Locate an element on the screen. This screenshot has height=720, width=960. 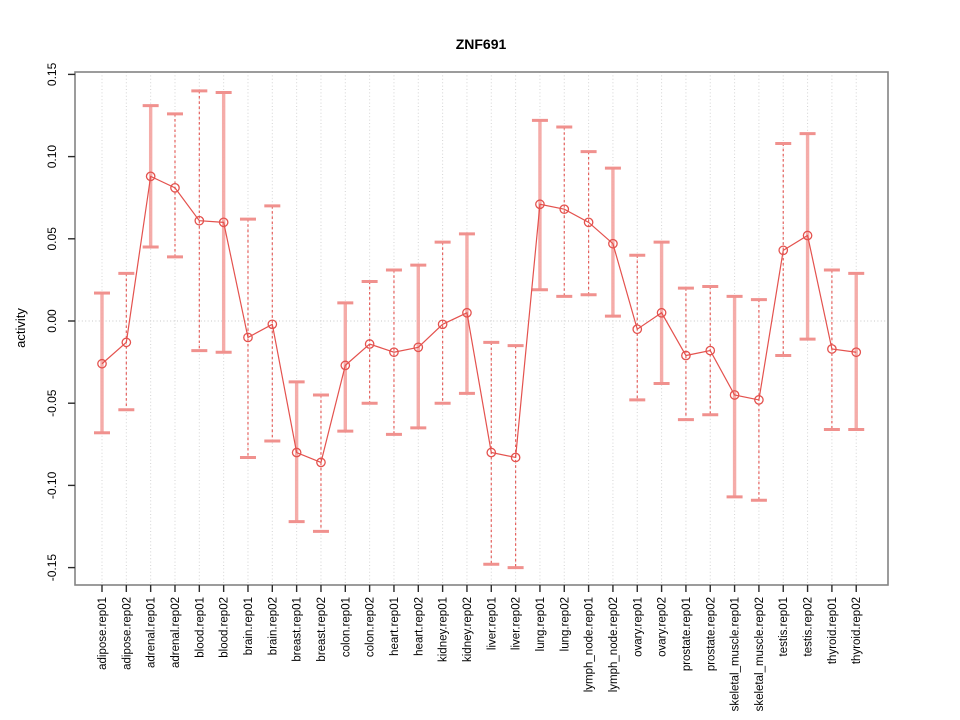
x-tick-label: kidney.rep02 is located at coordinates (468, 629).